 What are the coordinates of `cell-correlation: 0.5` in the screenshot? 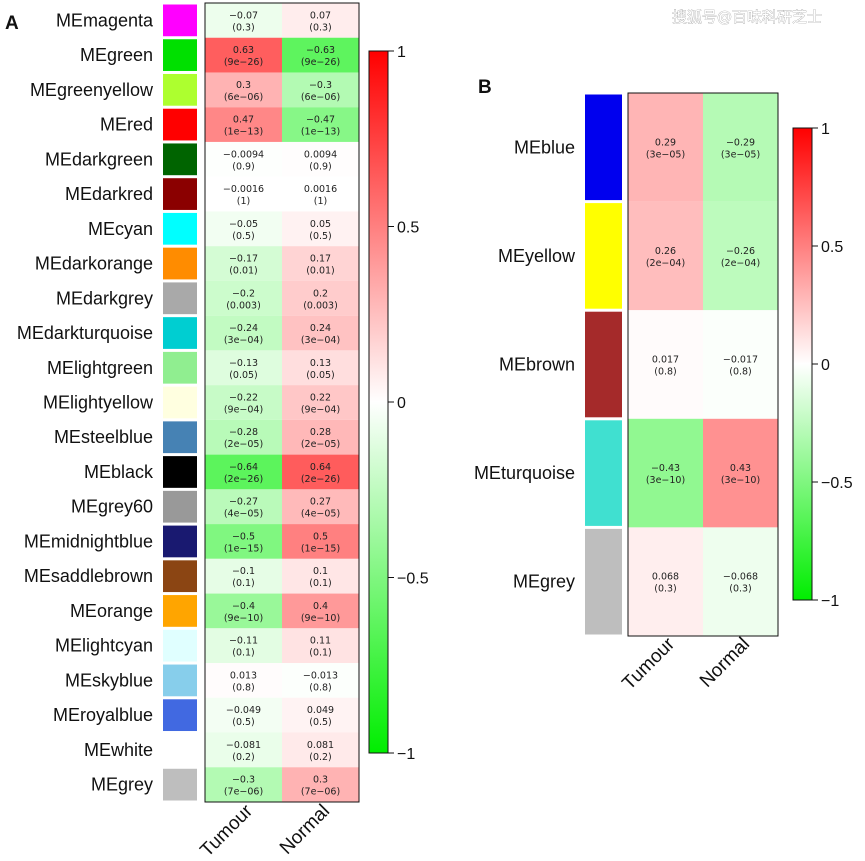 It's located at (320, 536).